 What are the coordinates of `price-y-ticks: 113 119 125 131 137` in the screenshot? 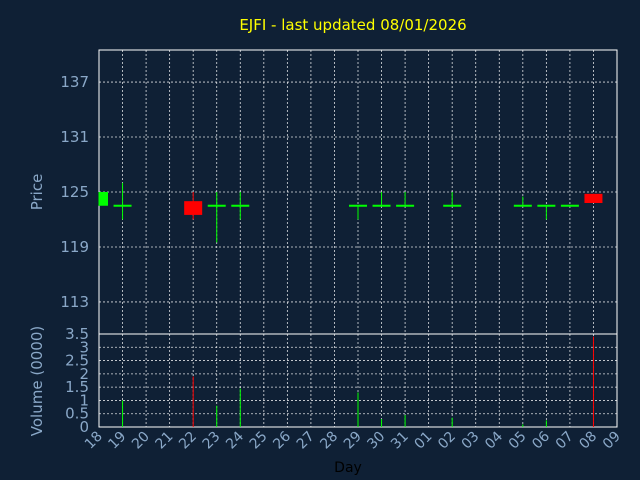 It's located at (74, 192).